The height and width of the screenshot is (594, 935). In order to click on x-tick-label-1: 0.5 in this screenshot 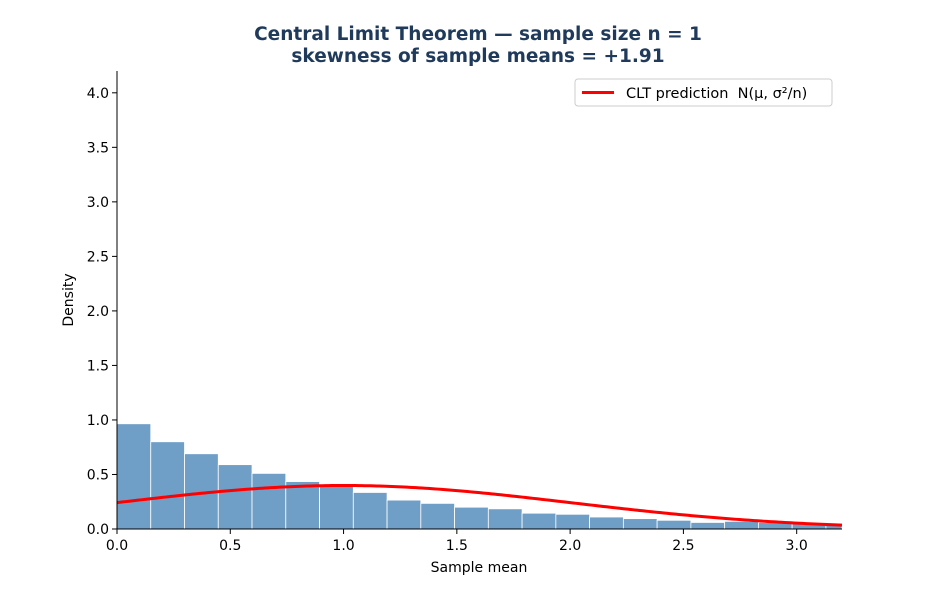, I will do `click(230, 546)`.